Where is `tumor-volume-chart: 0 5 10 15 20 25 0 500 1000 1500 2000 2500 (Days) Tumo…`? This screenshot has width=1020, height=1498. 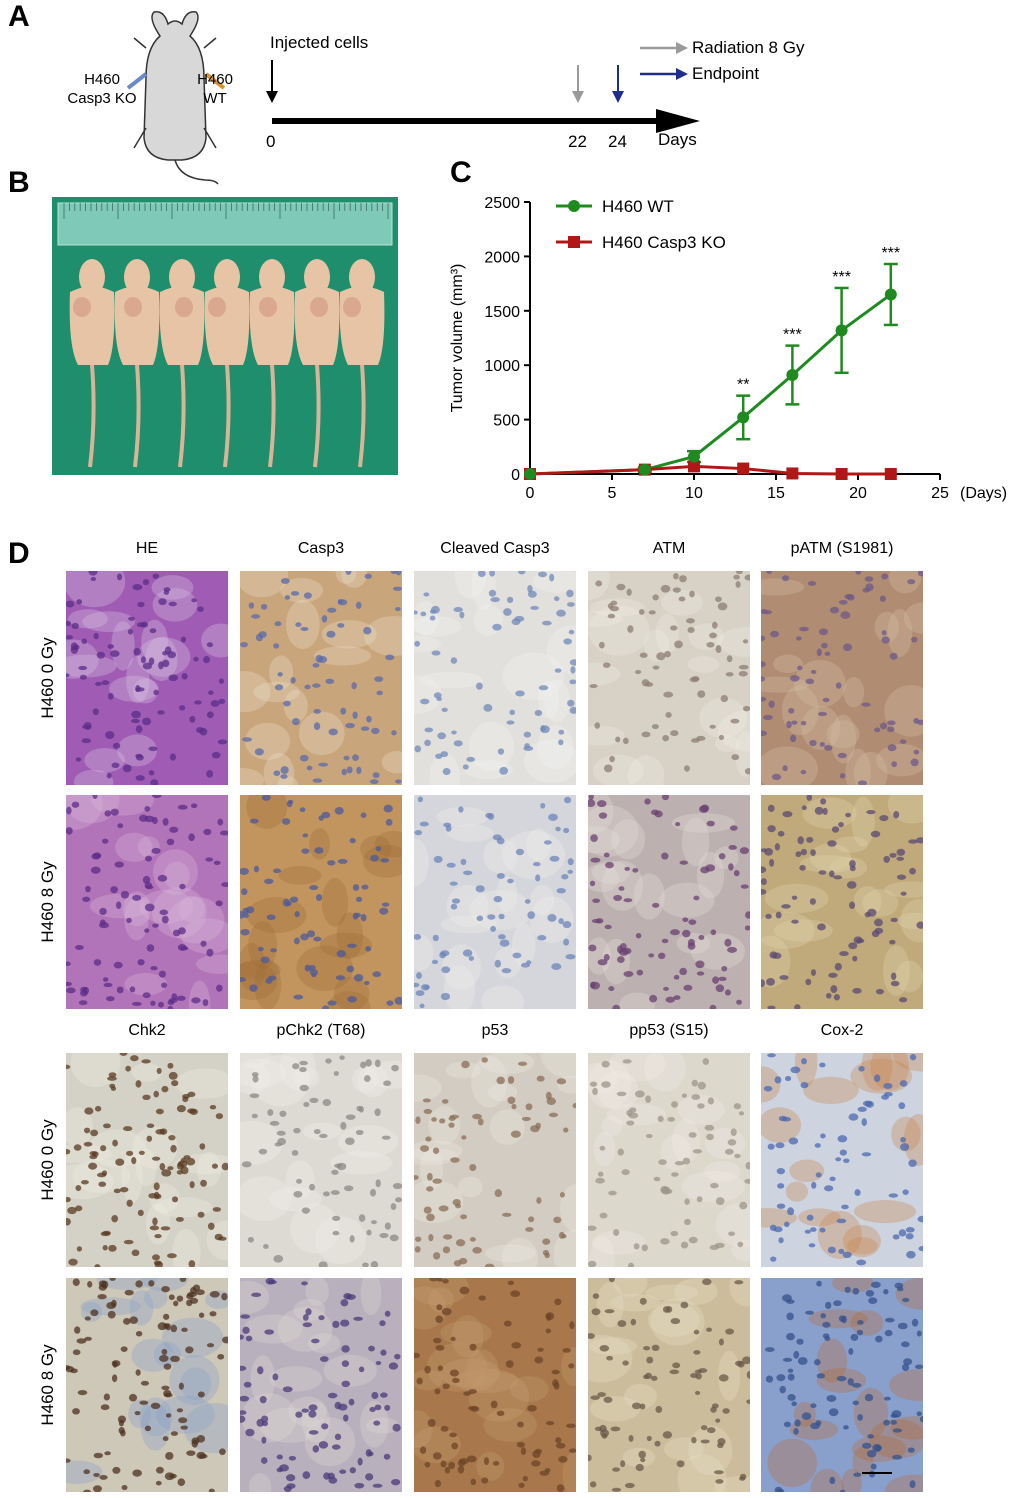 tumor-volume-chart: 0 5 10 15 20 25 0 500 1000 1500 2000 2500 (Days) Tumo… is located at coordinates (728, 348).